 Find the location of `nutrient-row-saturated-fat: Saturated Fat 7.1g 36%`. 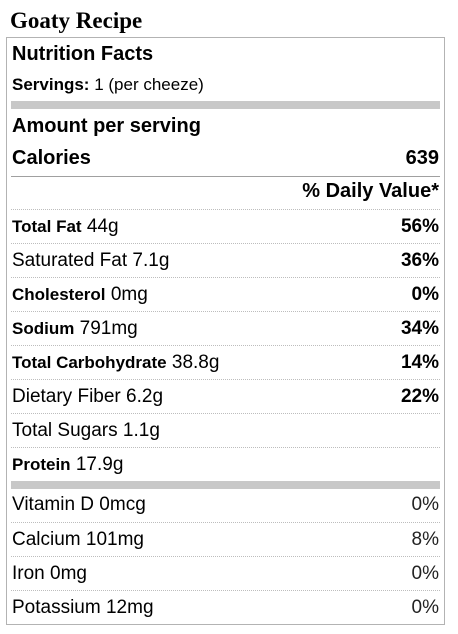

nutrient-row-saturated-fat: Saturated Fat 7.1g 36% is located at coordinates (225, 260).